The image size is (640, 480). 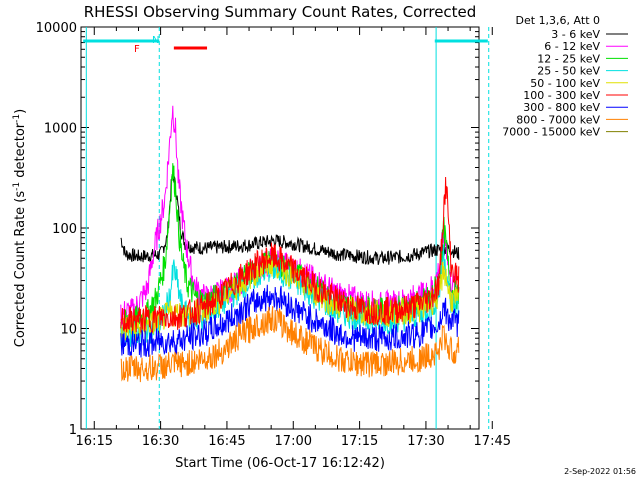 I want to click on legend-item-label: 800 - 7000 keV, so click(x=558, y=119).